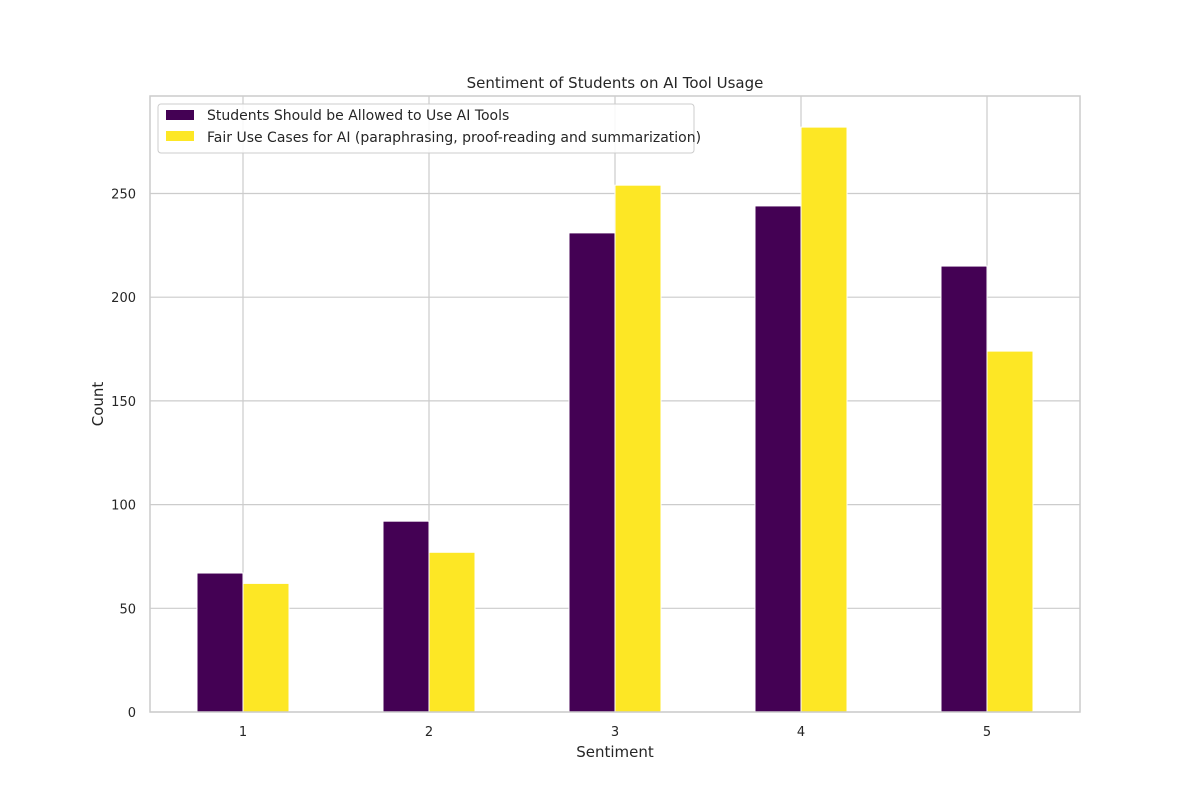  I want to click on y-tick-label: 200, so click(123, 298).